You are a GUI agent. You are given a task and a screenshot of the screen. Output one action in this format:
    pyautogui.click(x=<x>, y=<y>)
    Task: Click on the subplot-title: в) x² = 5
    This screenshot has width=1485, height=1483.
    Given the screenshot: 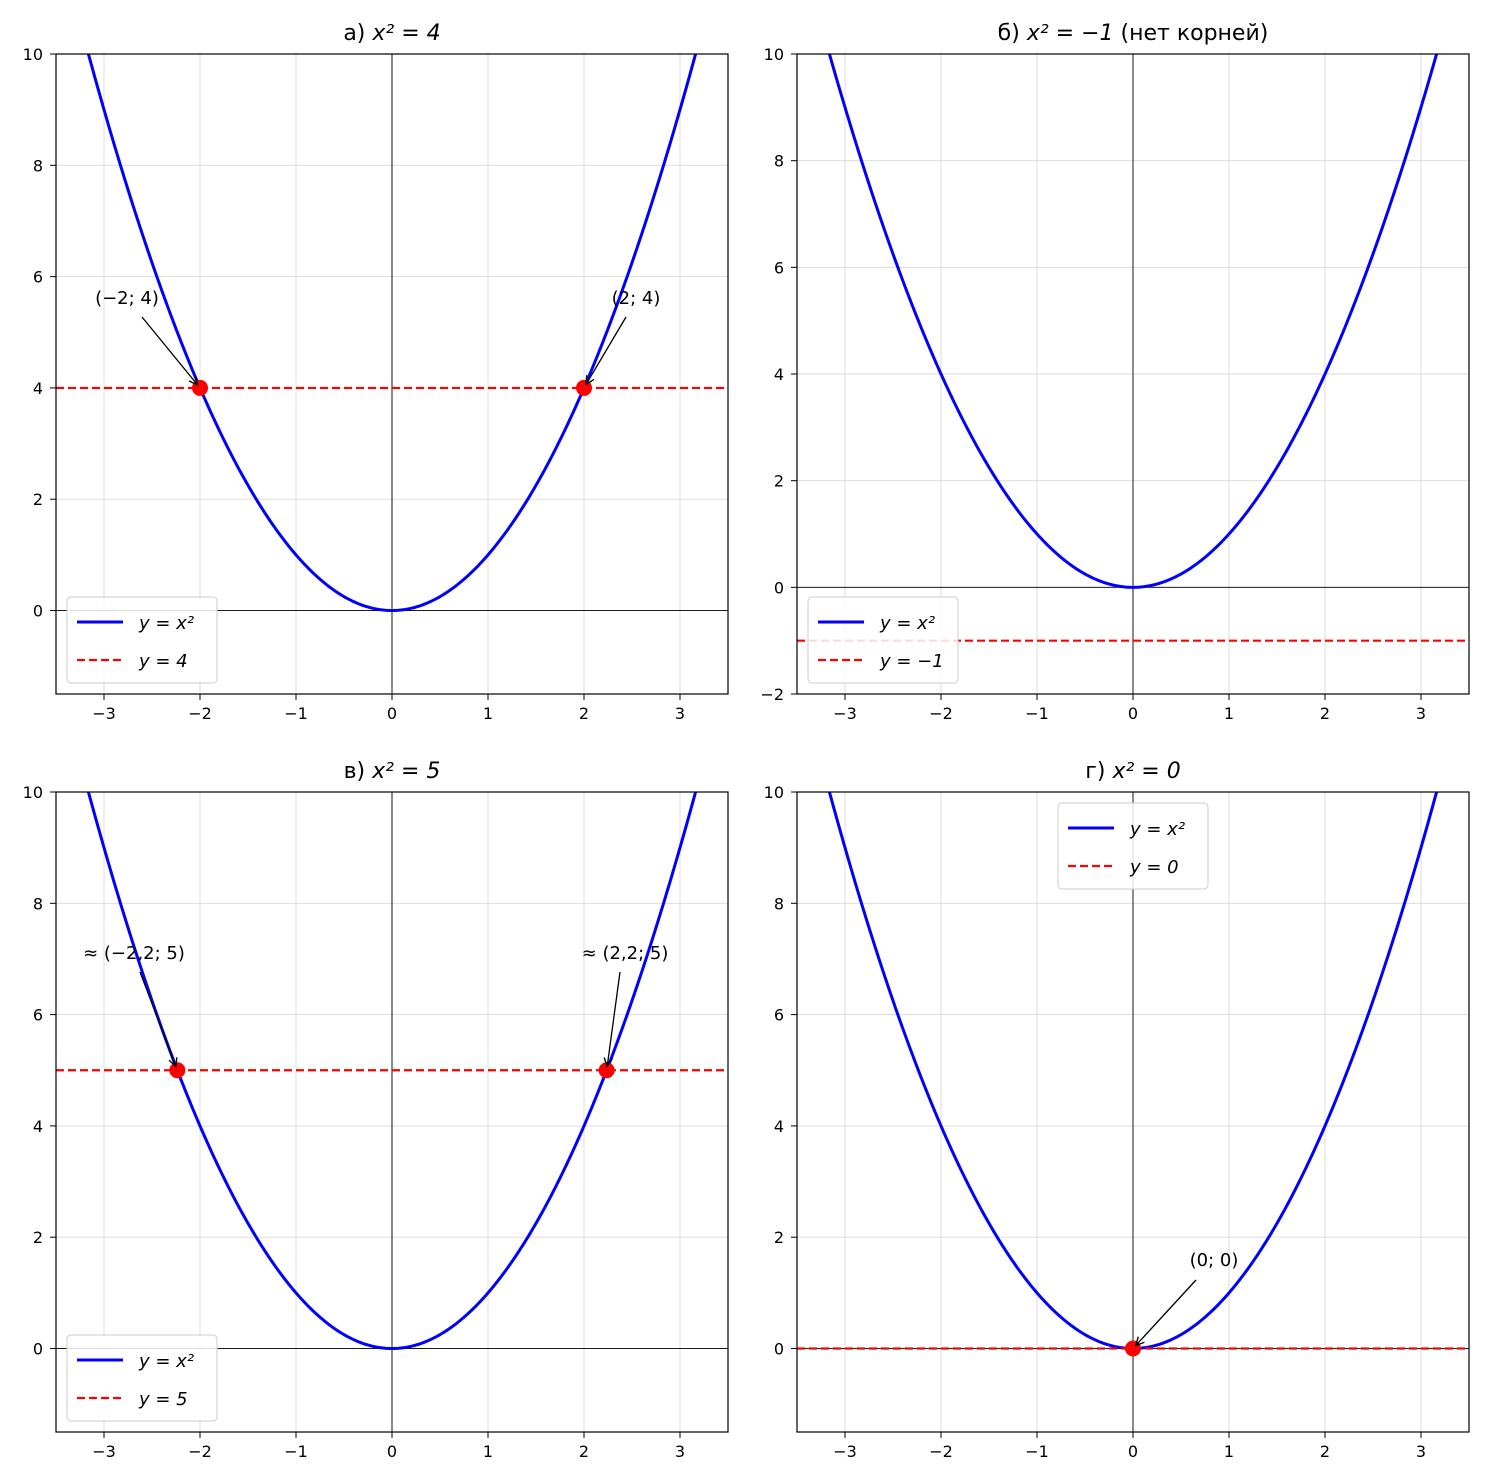 What is the action you would take?
    pyautogui.click(x=392, y=771)
    